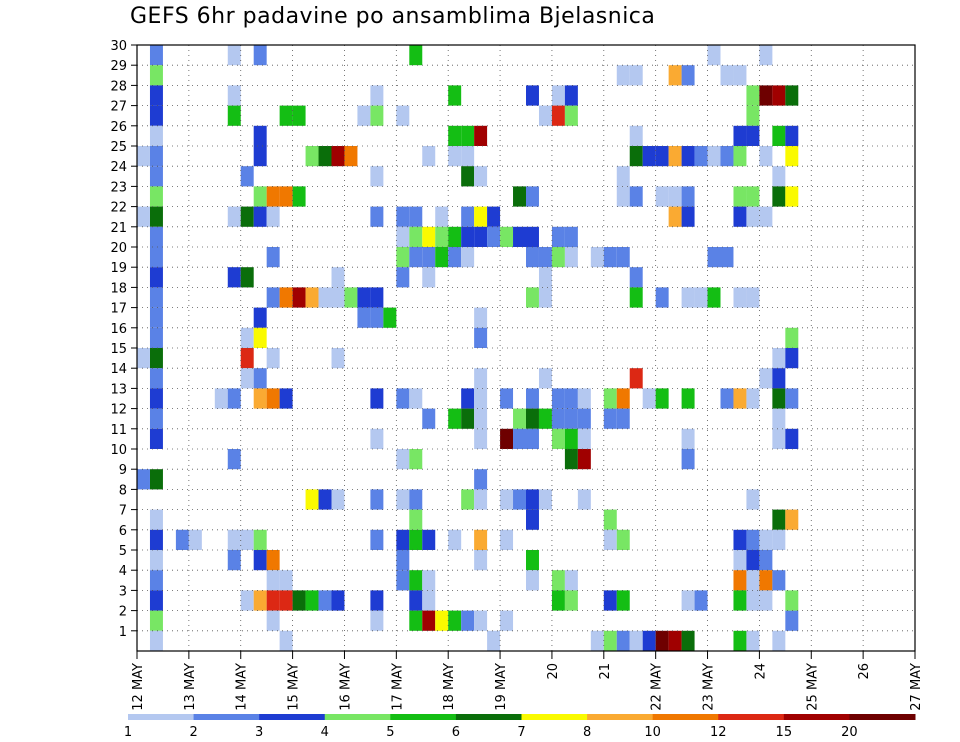 This screenshot has width=960, height=742. What do you see at coordinates (553, 671) in the screenshot?
I see `x-tick-label: 20` at bounding box center [553, 671].